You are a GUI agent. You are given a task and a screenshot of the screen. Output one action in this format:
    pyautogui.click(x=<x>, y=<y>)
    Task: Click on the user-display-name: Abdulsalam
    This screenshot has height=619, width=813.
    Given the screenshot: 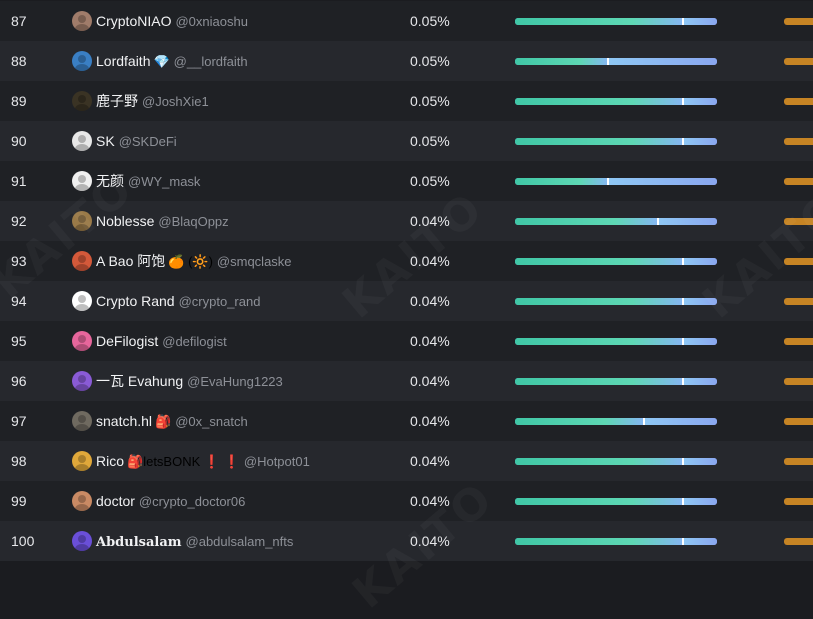 What is the action you would take?
    pyautogui.click(x=139, y=542)
    